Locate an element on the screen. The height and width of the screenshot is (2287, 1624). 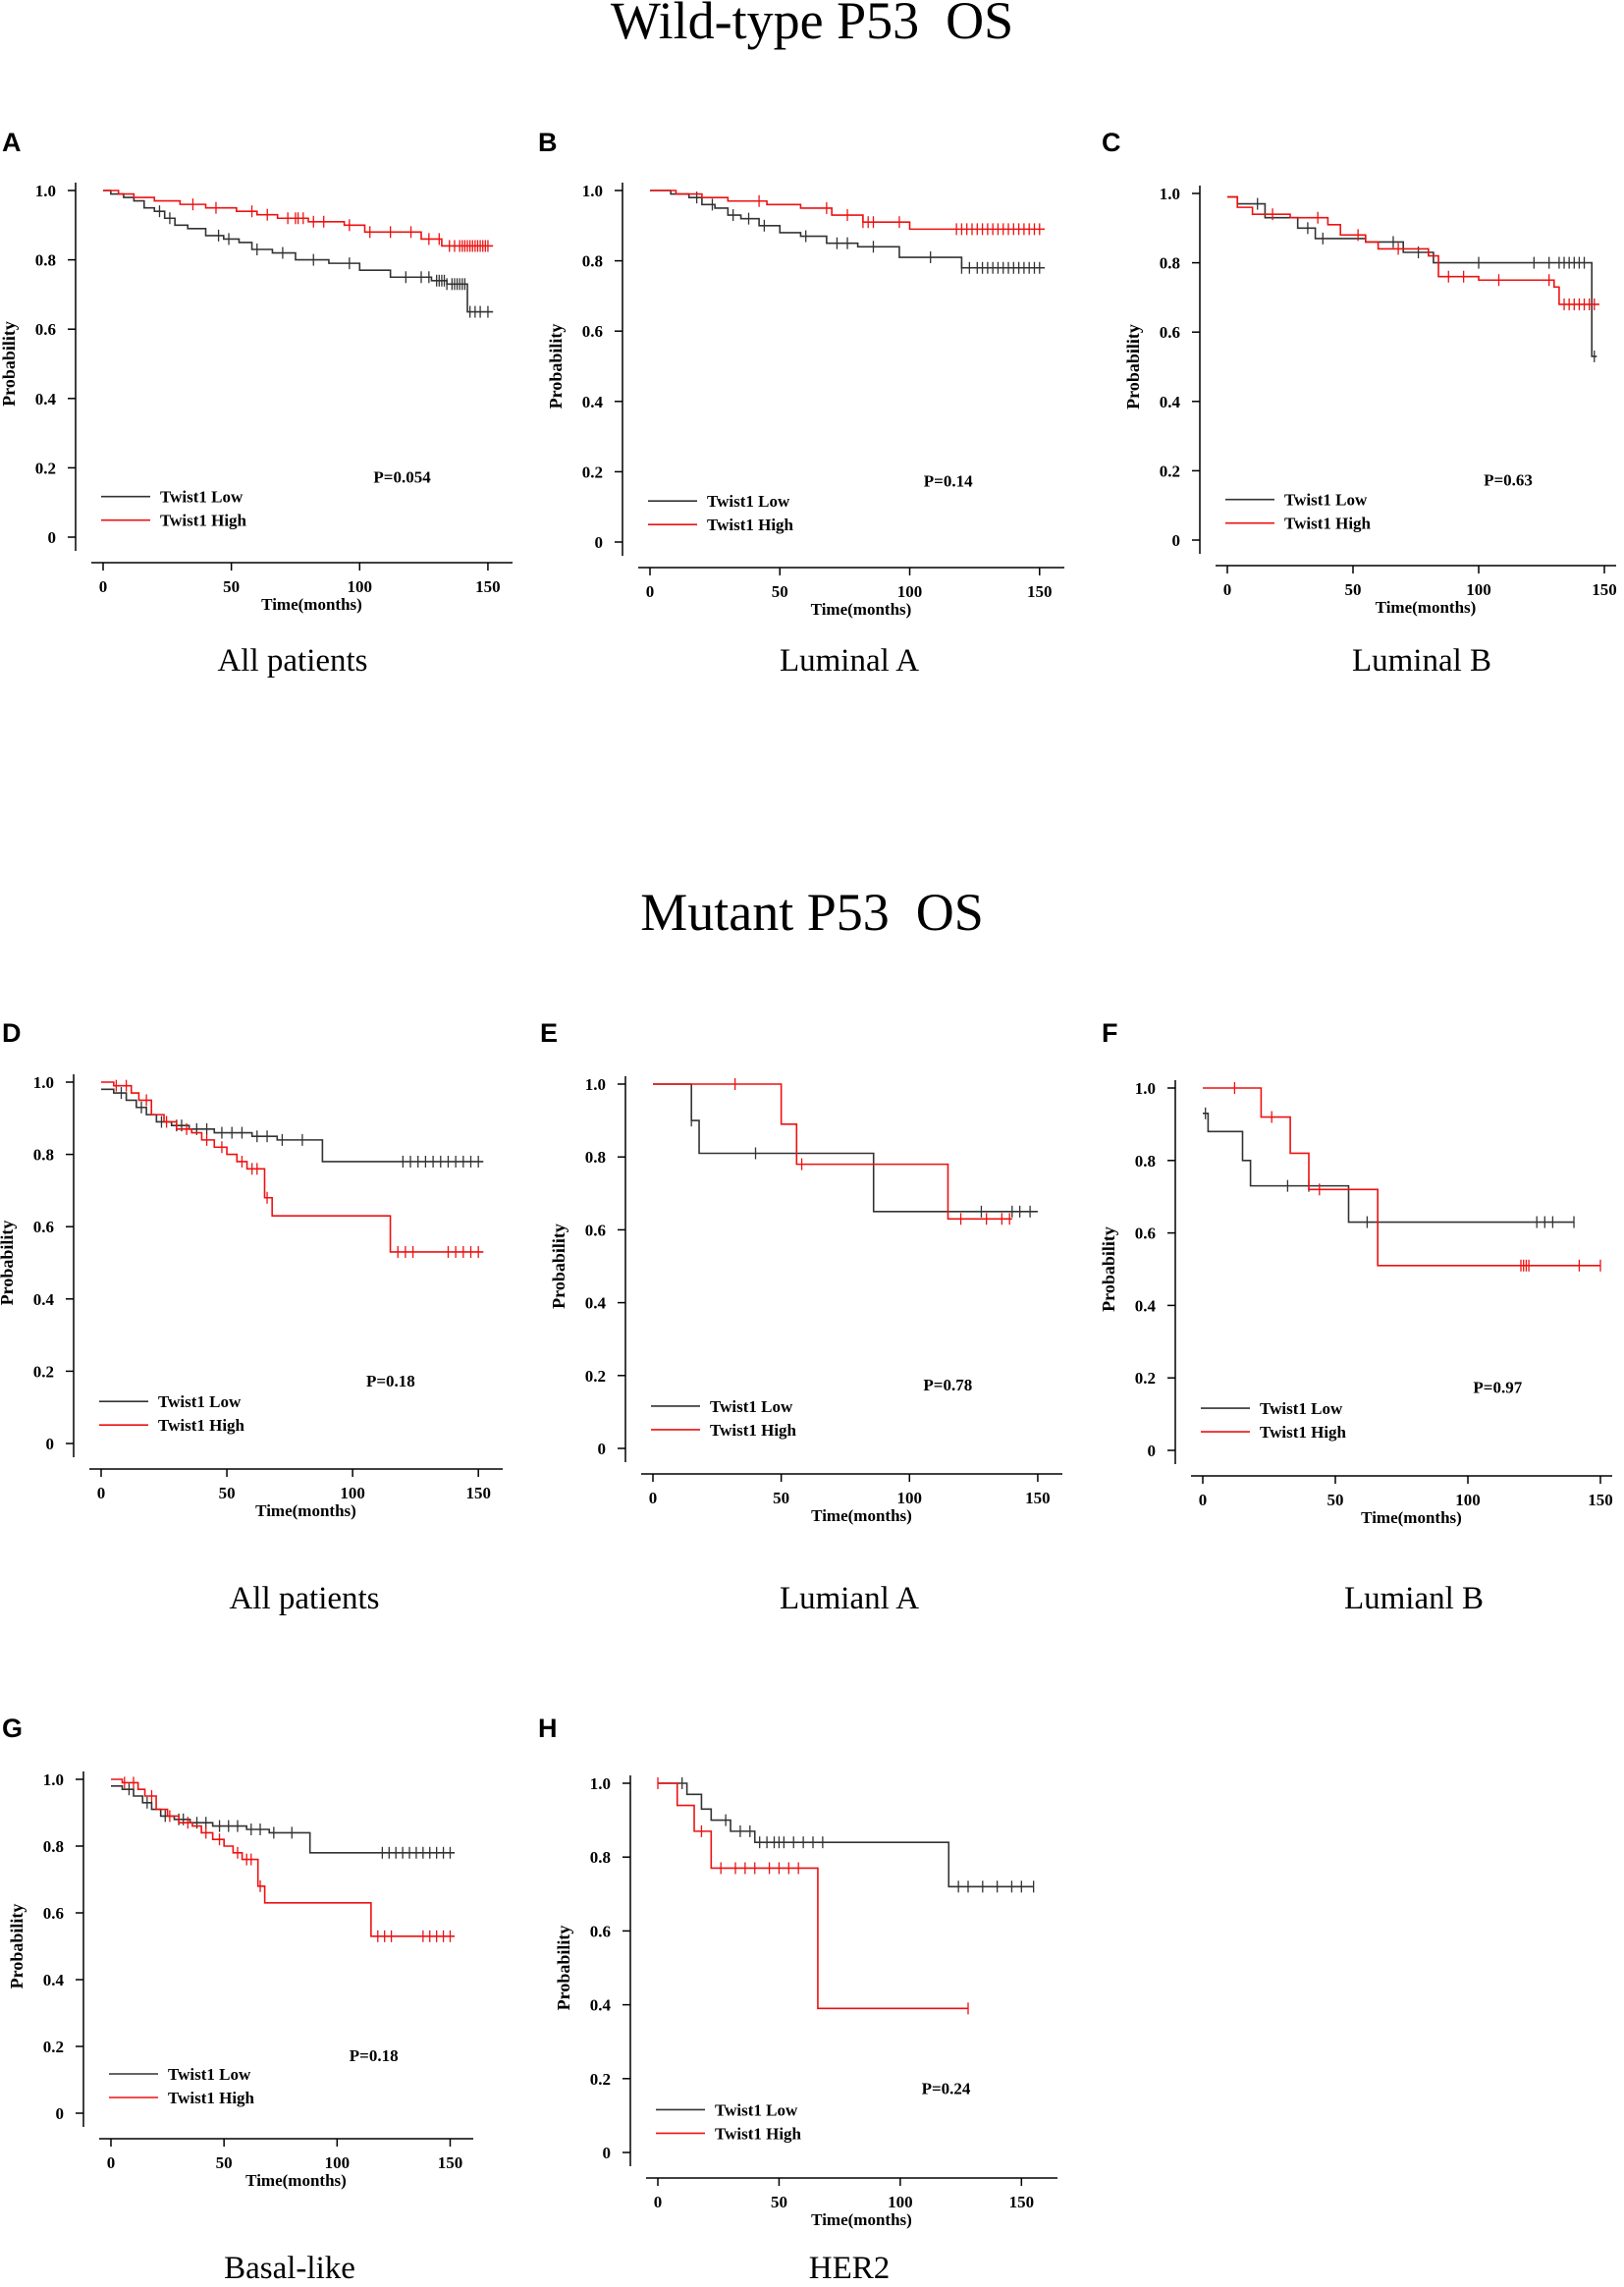
panel-letter-C: C is located at coordinates (1111, 142).